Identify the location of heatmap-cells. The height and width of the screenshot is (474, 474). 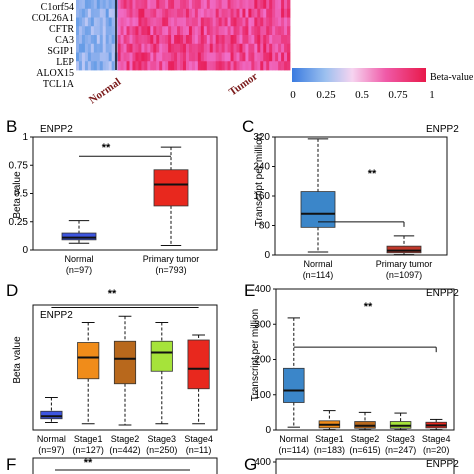
(183, 35).